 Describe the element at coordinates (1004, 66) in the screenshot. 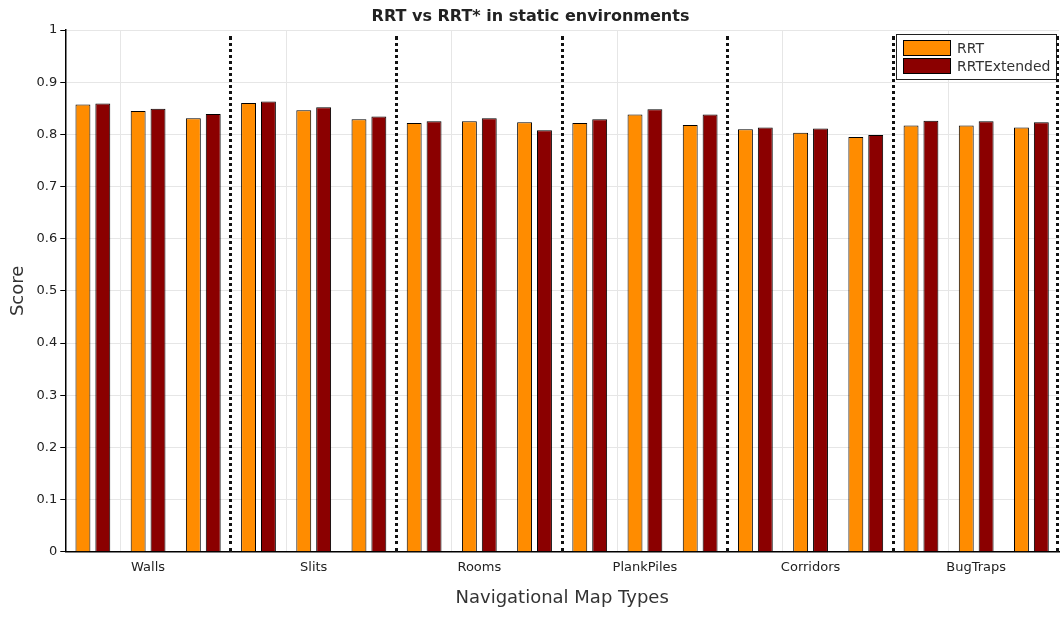

I see `legend-label: RRTExtended` at that location.